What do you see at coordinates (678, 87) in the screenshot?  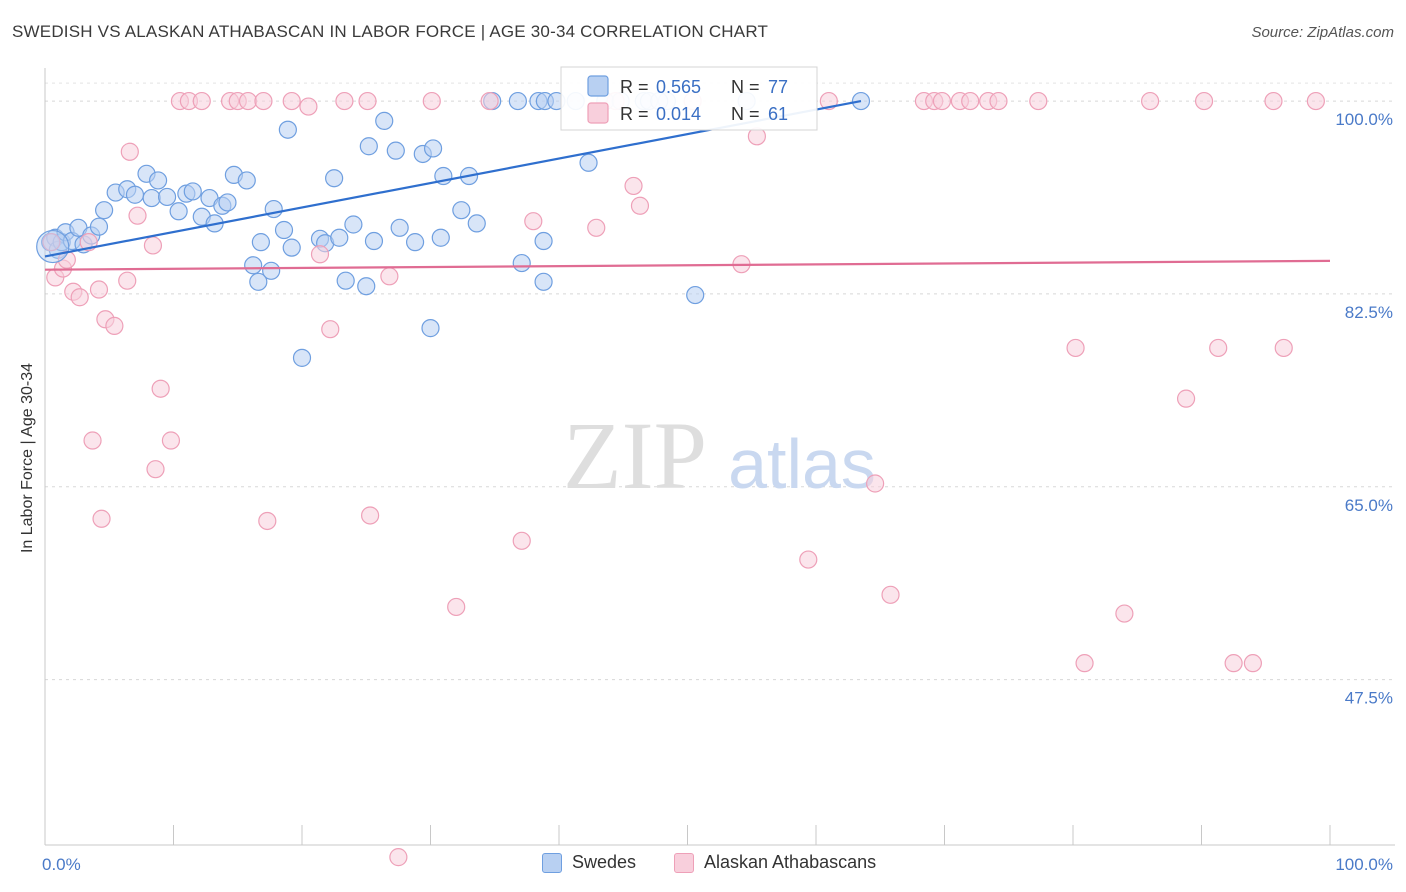 I see `stats-r-value-0: 0.565` at bounding box center [678, 87].